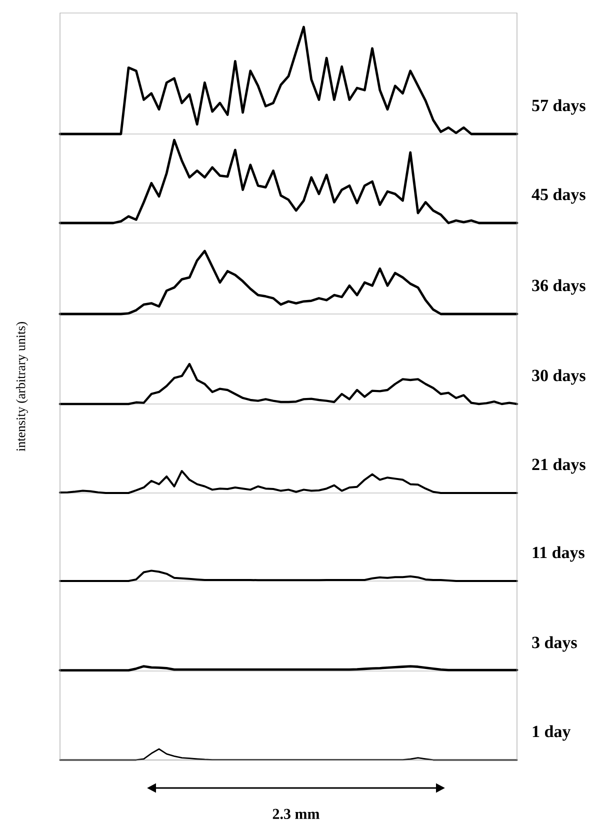  What do you see at coordinates (554, 644) in the screenshot?
I see `series-label: 3 days` at bounding box center [554, 644].